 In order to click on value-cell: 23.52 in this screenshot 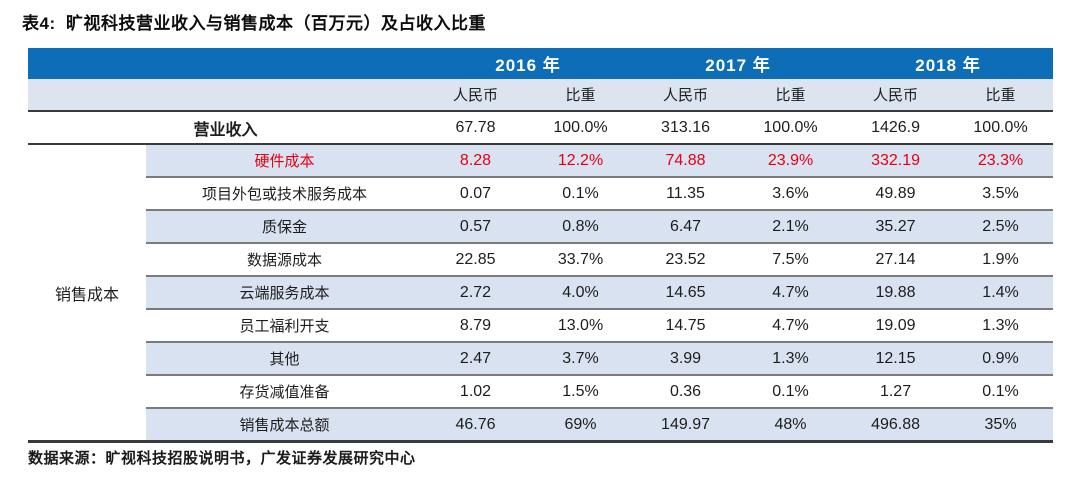, I will do `click(686, 260)`.